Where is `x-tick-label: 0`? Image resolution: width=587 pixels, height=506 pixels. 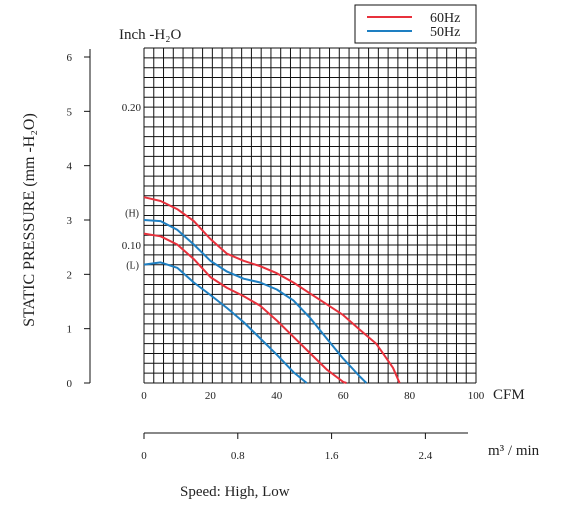 x-tick-label: 0 is located at coordinates (144, 396).